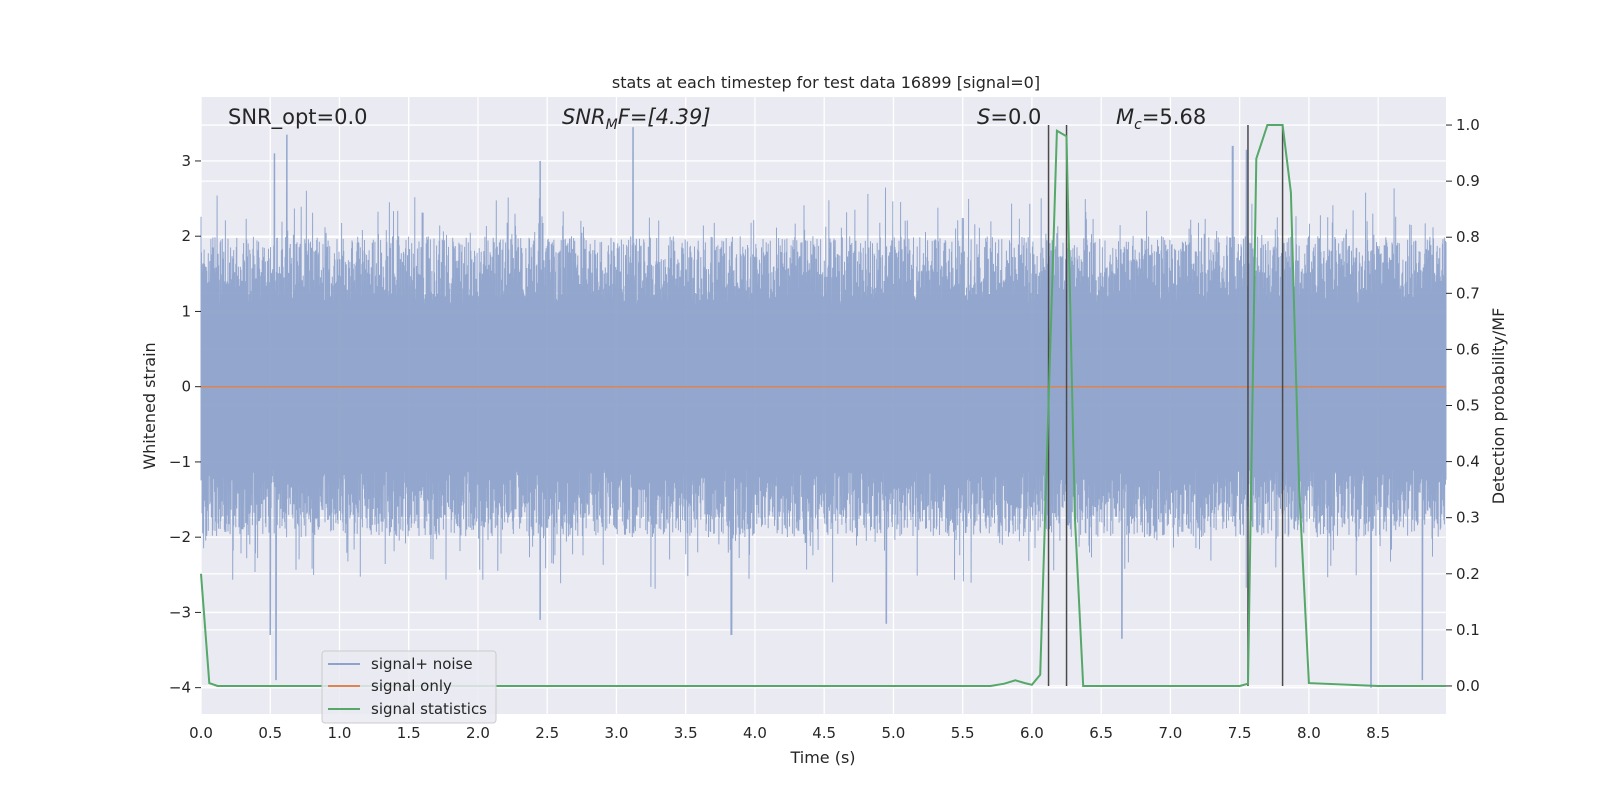 The height and width of the screenshot is (800, 1600). What do you see at coordinates (298, 117) in the screenshot?
I see `annotation-snr-opt: SNR_opt=0.0` at bounding box center [298, 117].